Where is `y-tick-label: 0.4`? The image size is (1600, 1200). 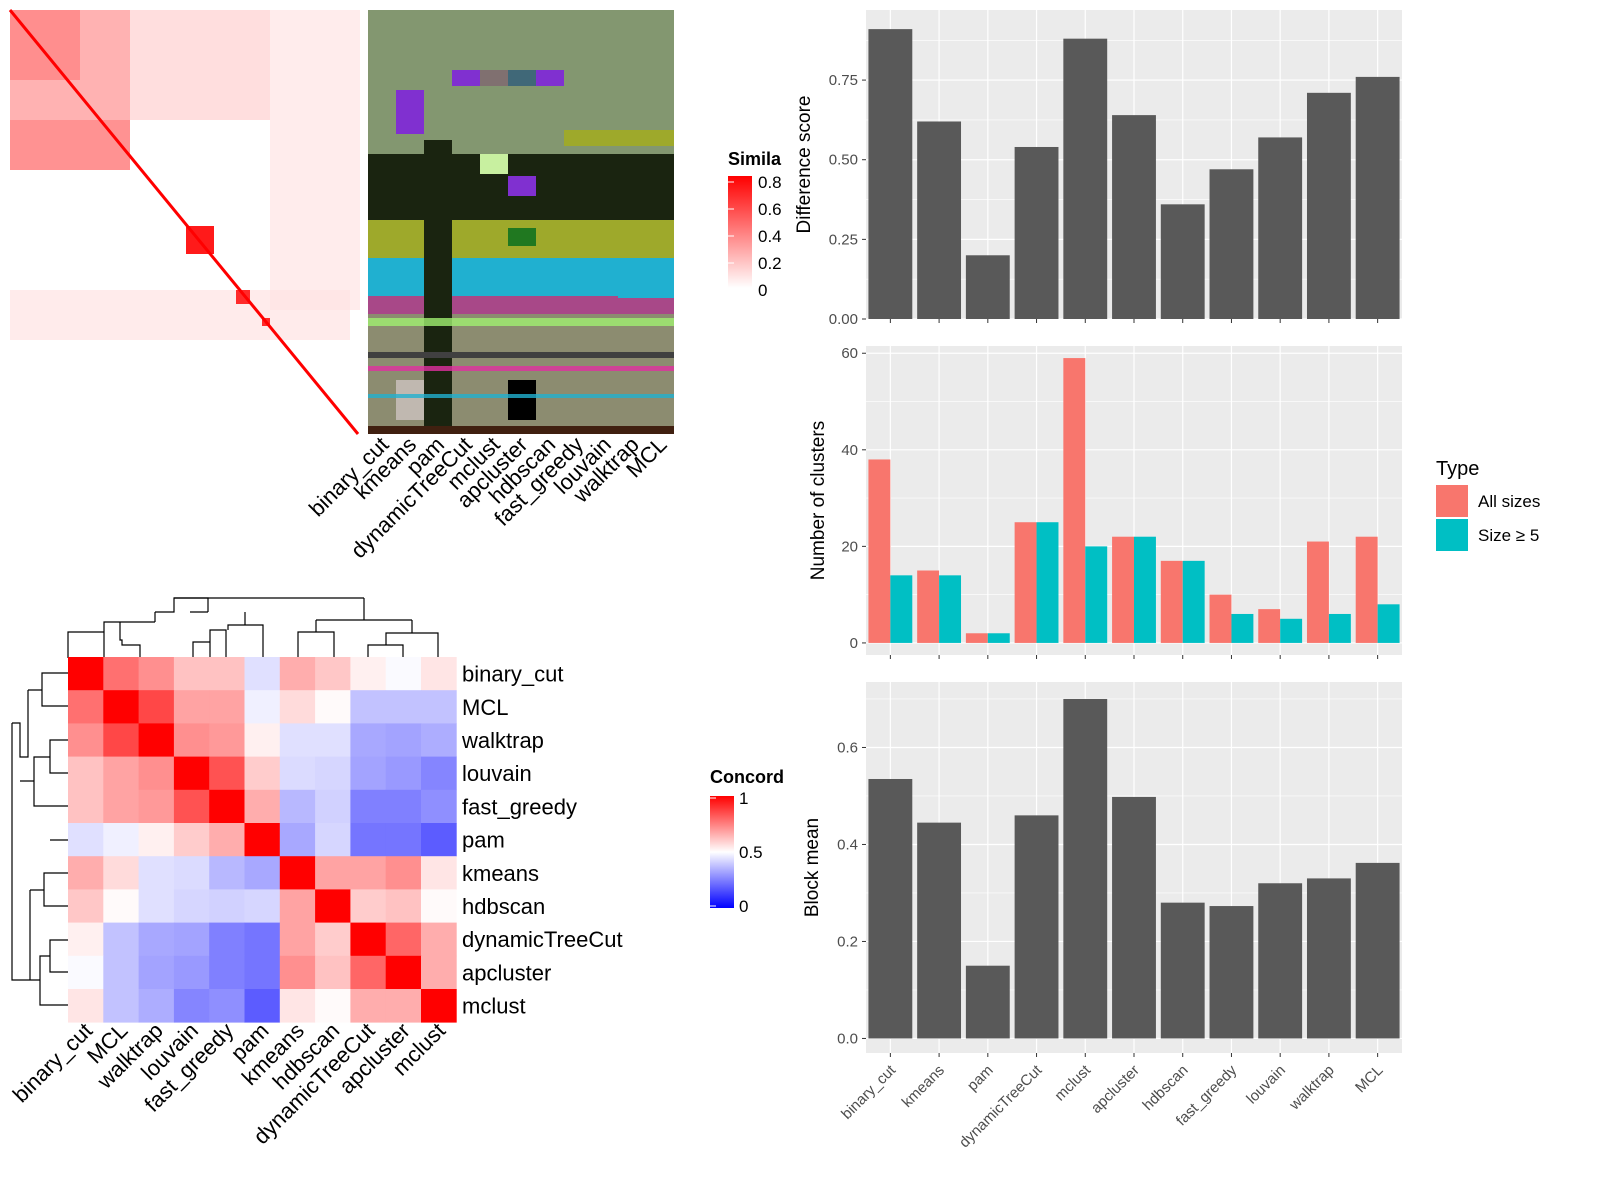
y-tick-label: 0.4 is located at coordinates (847, 844).